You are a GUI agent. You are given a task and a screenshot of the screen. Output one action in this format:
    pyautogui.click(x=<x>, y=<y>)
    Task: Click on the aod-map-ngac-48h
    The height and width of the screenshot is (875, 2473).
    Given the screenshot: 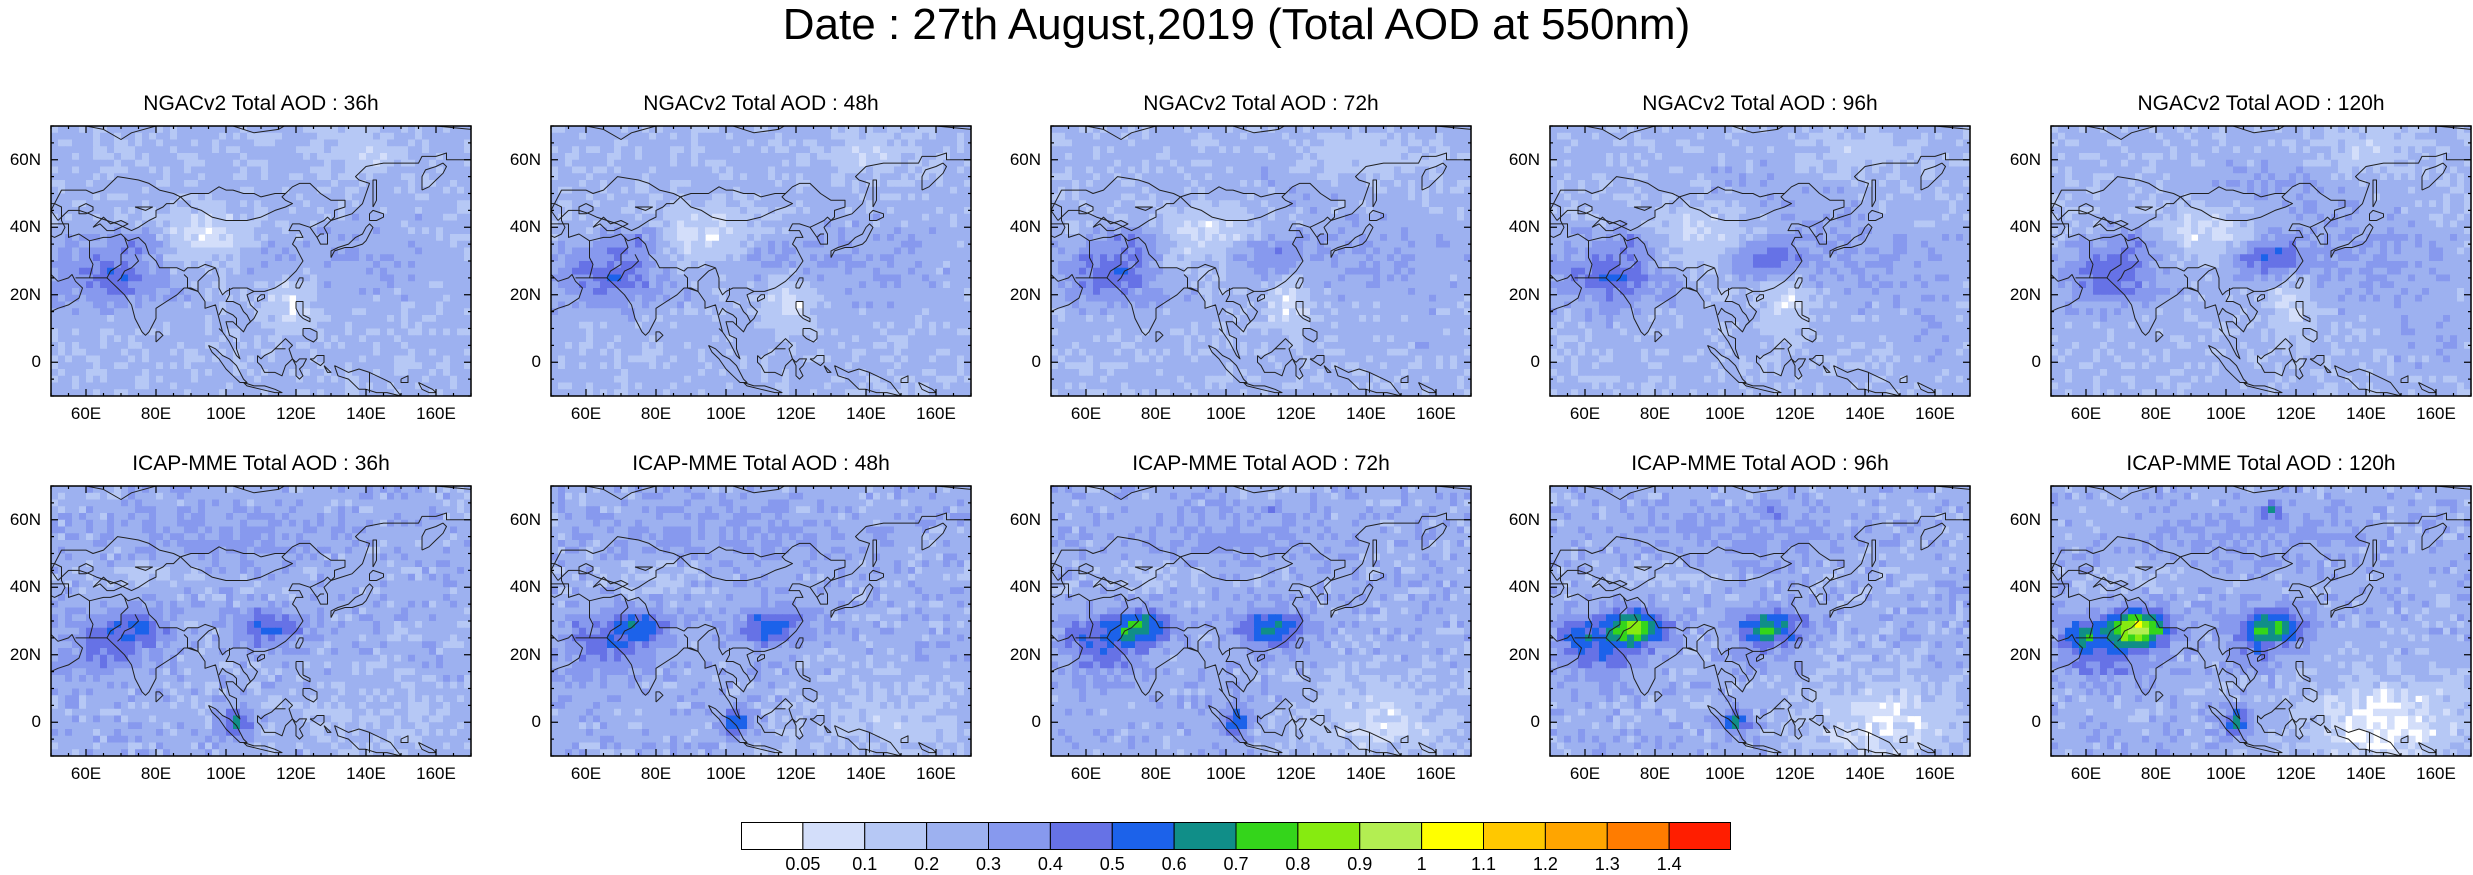 What is the action you would take?
    pyautogui.click(x=761, y=261)
    